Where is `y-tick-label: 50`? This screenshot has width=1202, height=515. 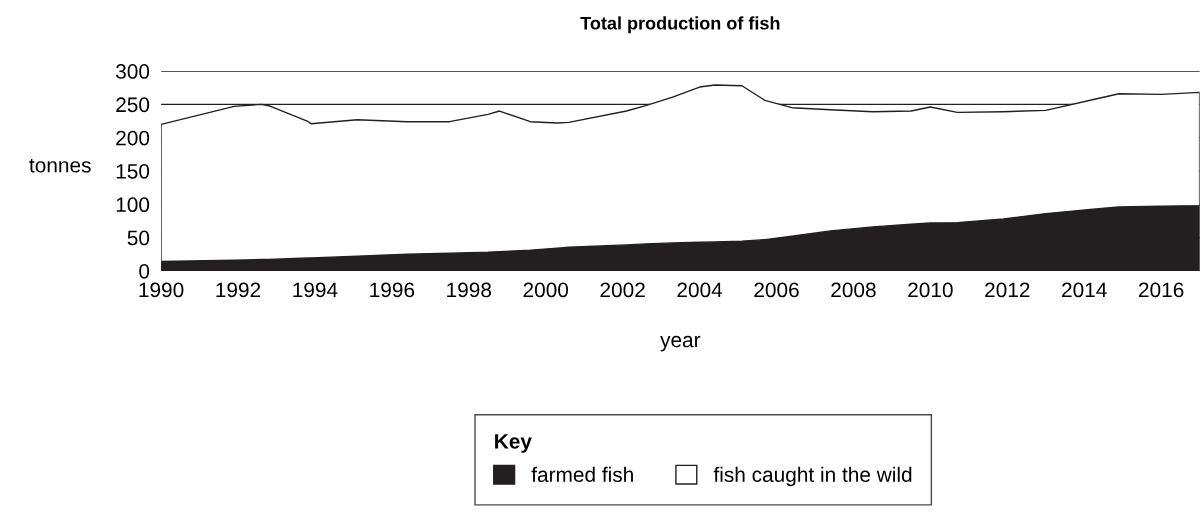 y-tick-label: 50 is located at coordinates (138, 238).